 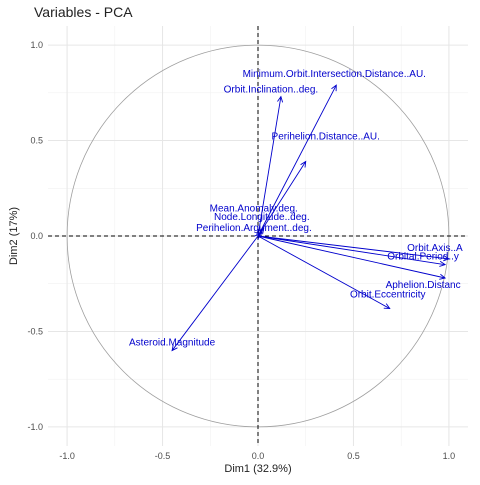 I want to click on variable-label-6: Orbit.Axis..A, so click(x=435, y=248).